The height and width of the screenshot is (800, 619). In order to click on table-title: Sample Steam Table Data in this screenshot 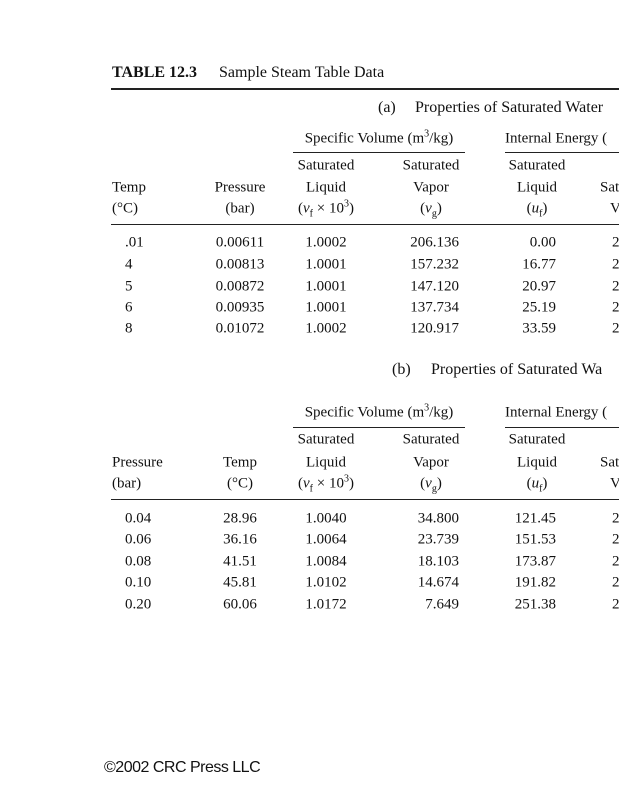, I will do `click(302, 72)`.